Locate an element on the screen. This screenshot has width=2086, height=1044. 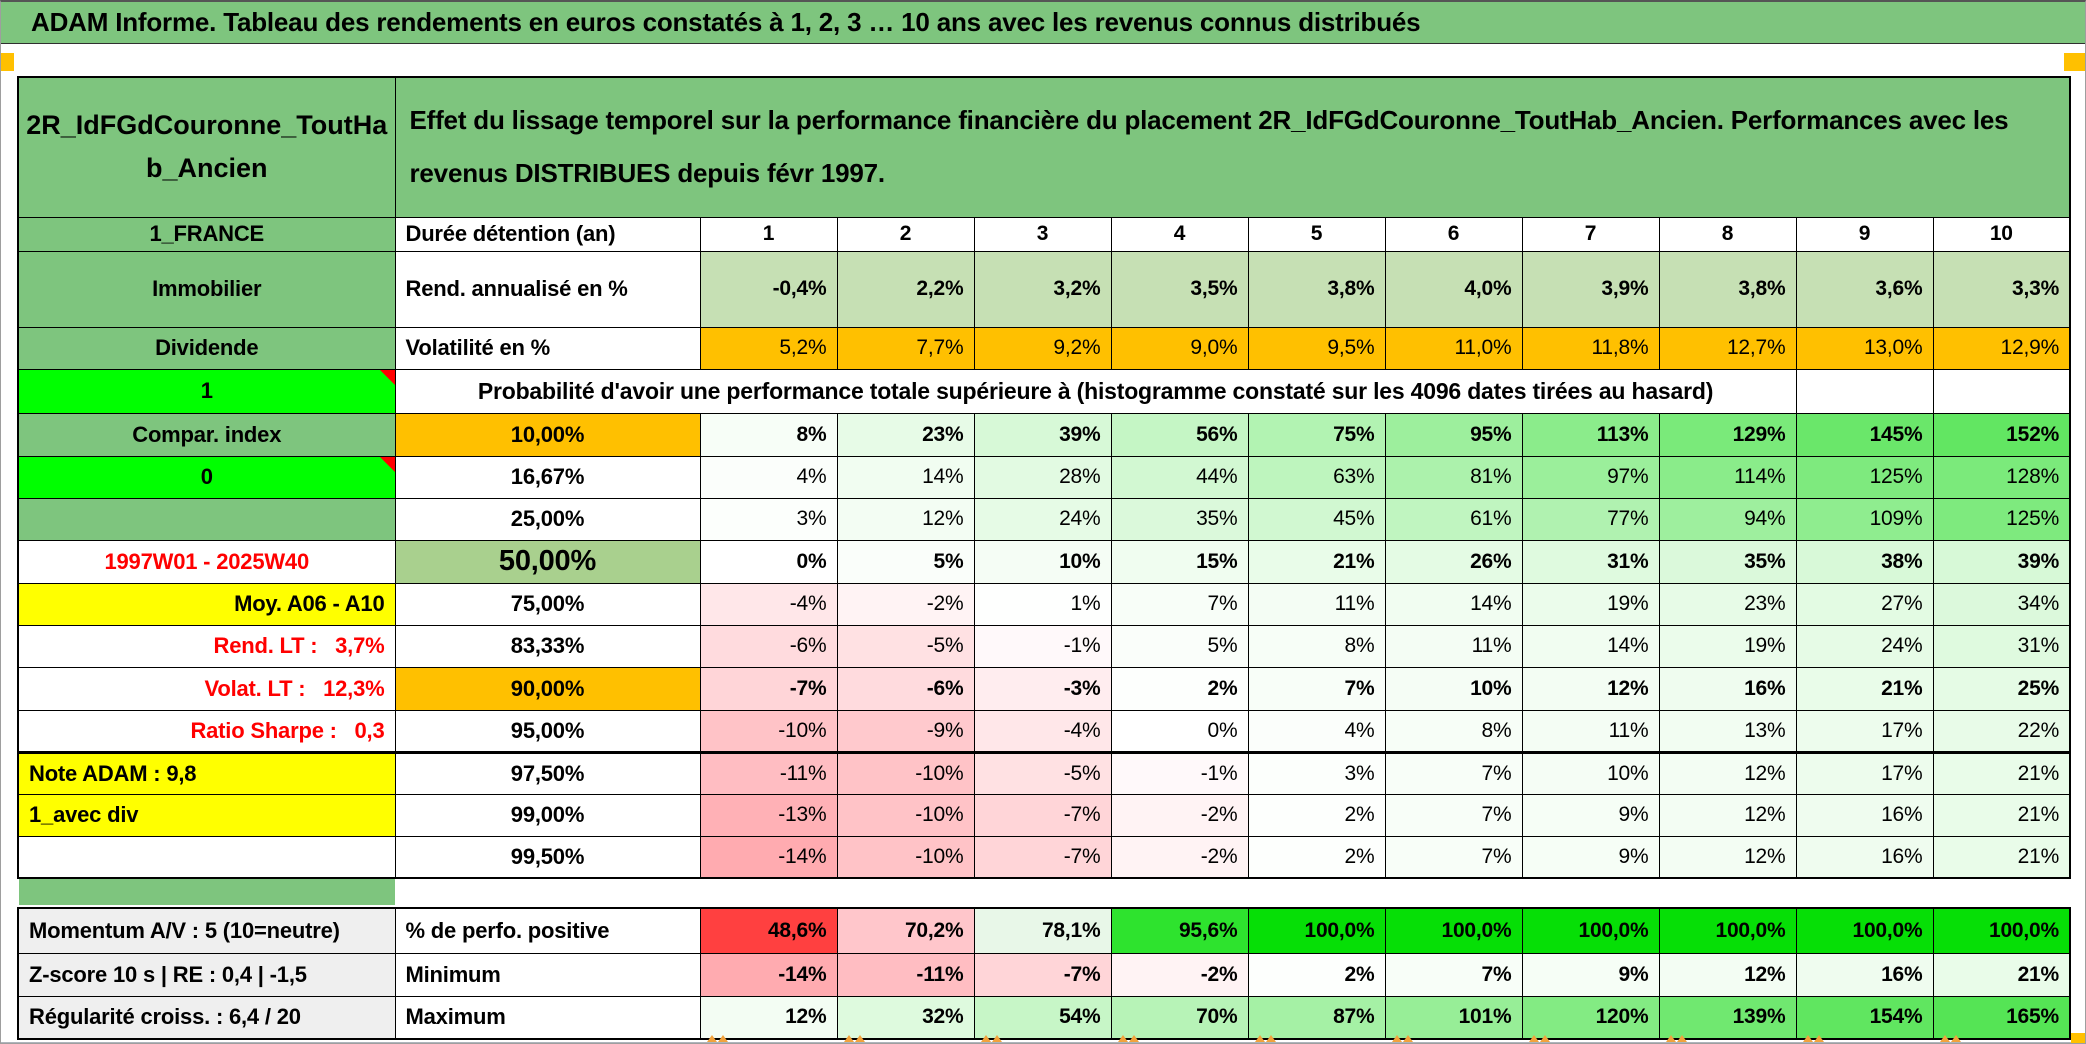
data-cell-p50-y6: 26% is located at coordinates (1453, 561).